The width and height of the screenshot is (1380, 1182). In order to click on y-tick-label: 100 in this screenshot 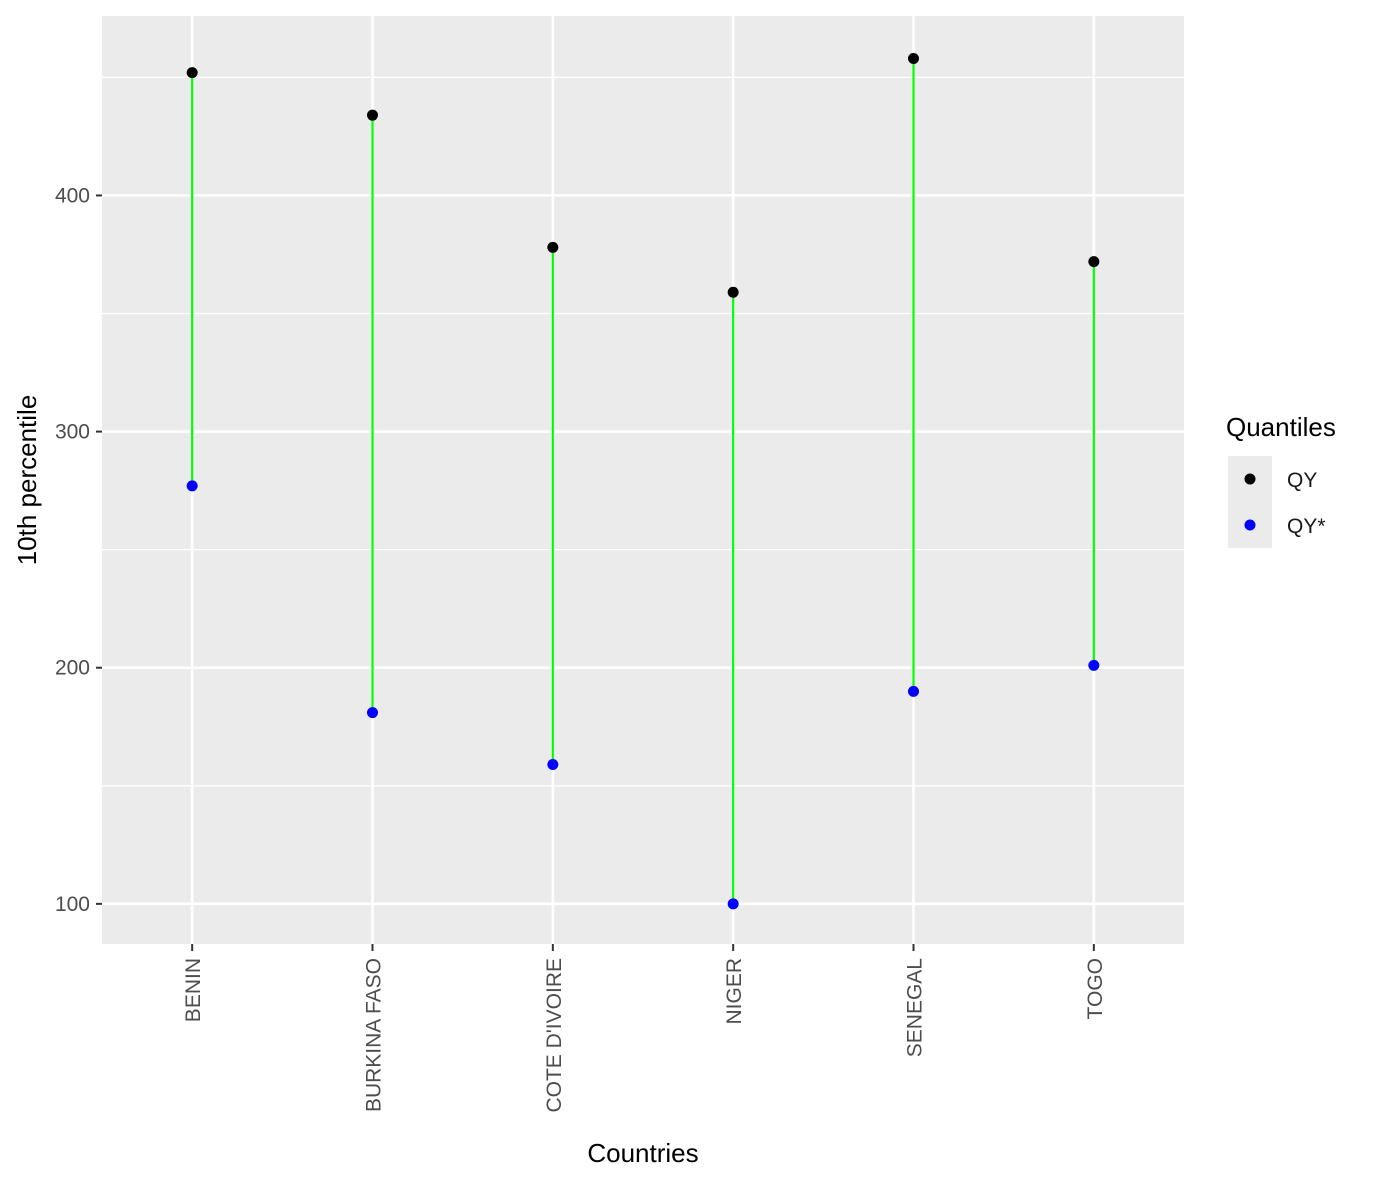, I will do `click(72, 904)`.